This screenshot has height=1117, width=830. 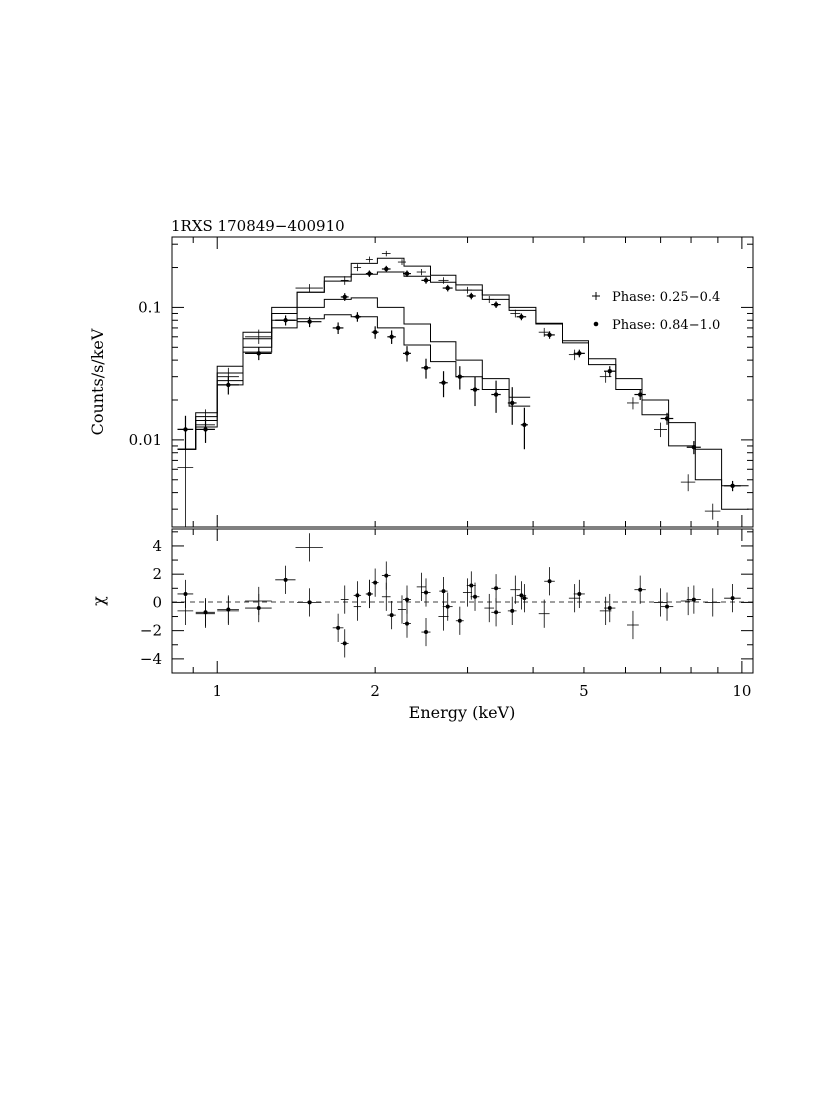 I want to click on residual-point-s1-p3, so click(x=258, y=608).